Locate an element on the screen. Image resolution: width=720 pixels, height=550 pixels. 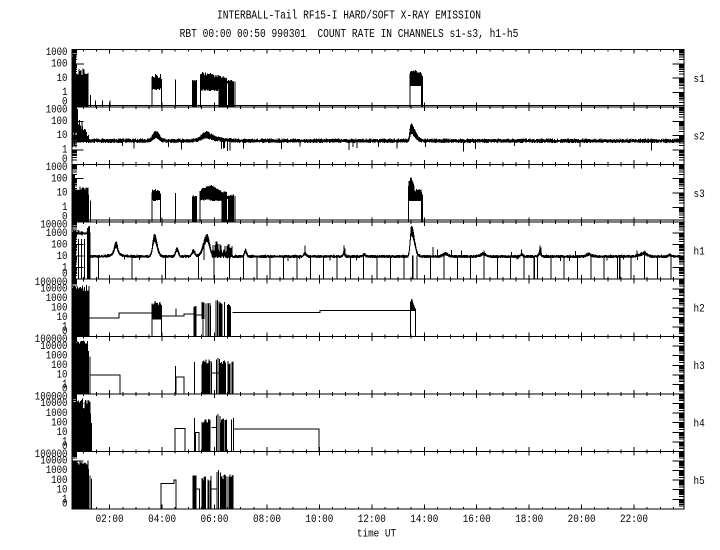
svg-text: 08:00 is located at coordinates (267, 520).